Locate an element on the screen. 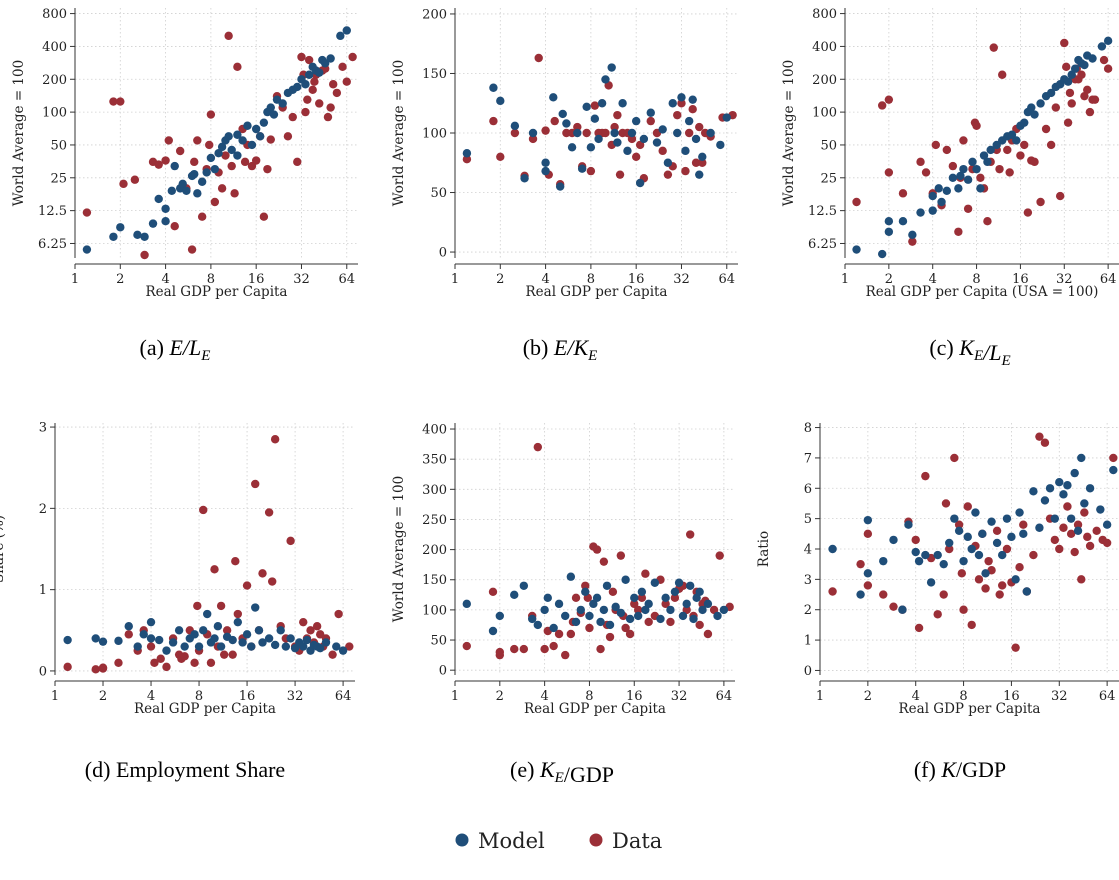  y-tick-label: 1 is located at coordinates (808, 641).